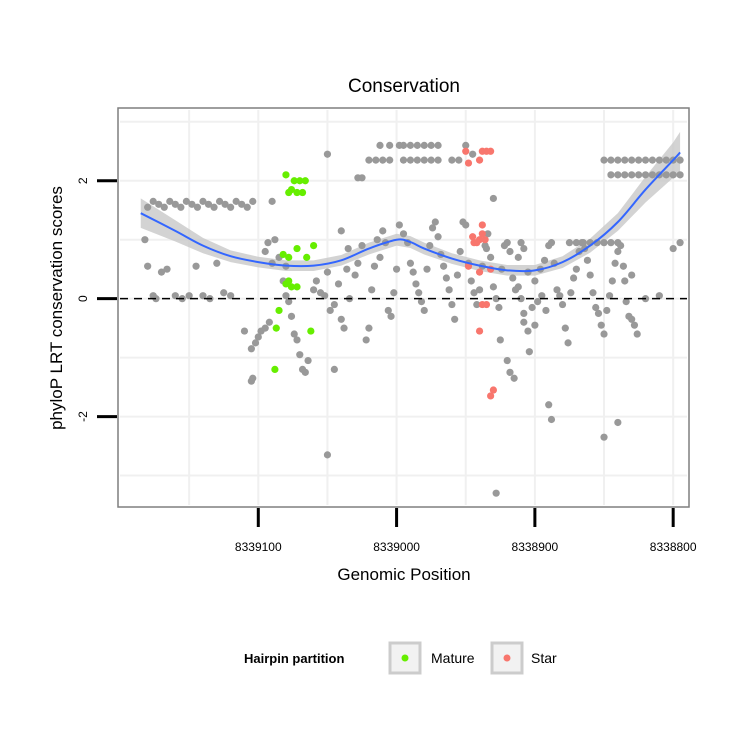  I want to click on y-tick-label: -2, so click(83, 416).